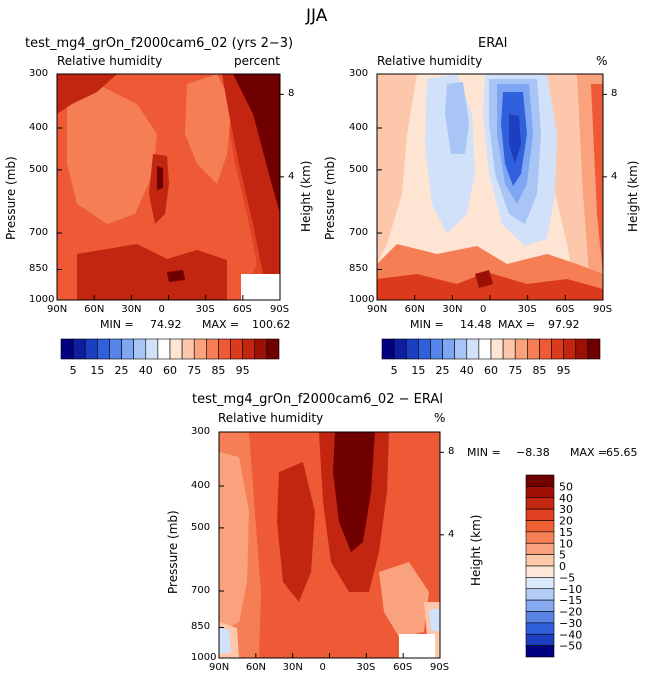 Image resolution: width=647 pixels, height=682 pixels. I want to click on panel1-x-tick-label: 90N, so click(57, 309).